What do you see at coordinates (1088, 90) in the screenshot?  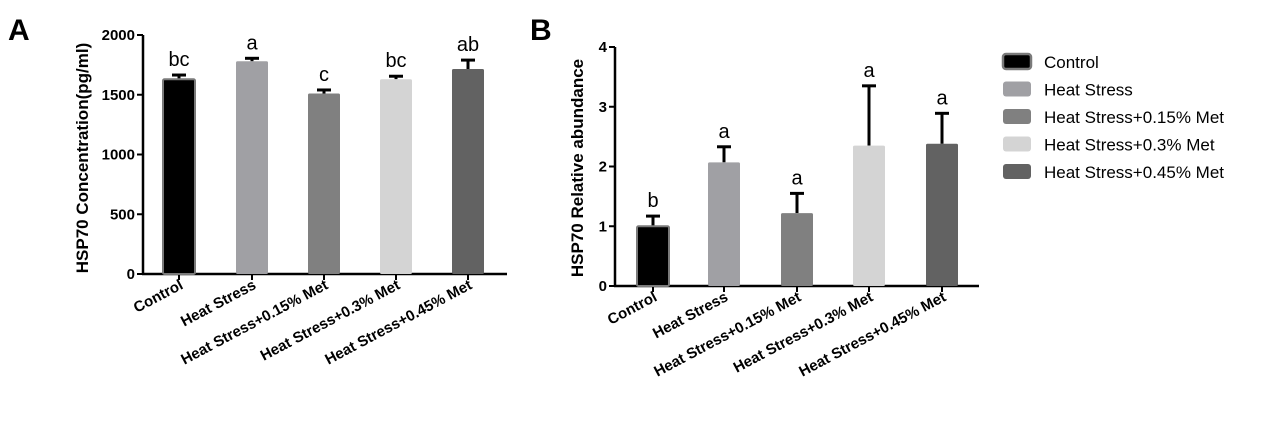 I see `legend-label: Heat Stress` at bounding box center [1088, 90].